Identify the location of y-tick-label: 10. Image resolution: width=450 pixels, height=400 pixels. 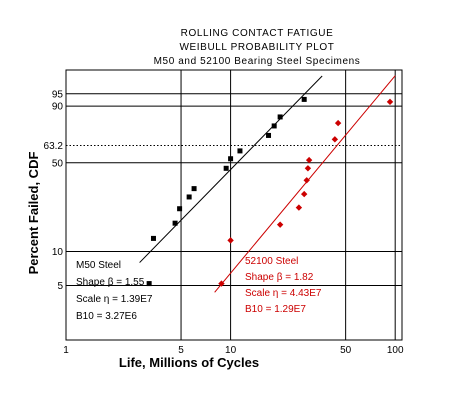
(58, 252).